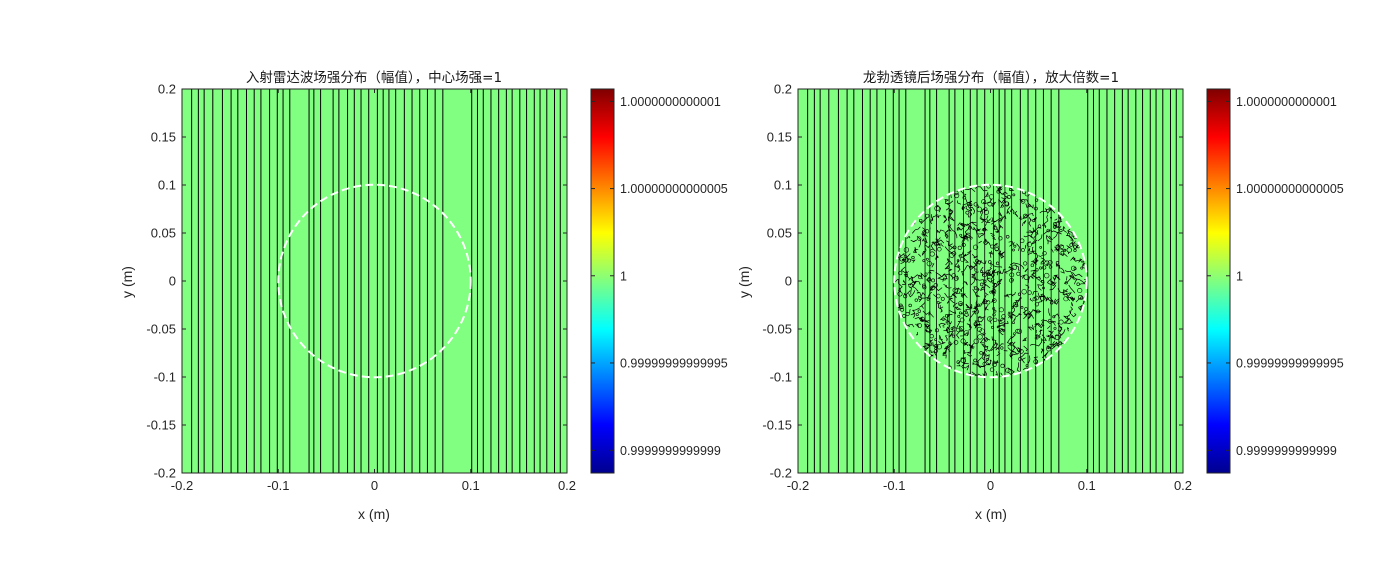 The image size is (1400, 583). Describe the element at coordinates (163, 233) in the screenshot. I see `y-tick-label: 0.05` at that location.